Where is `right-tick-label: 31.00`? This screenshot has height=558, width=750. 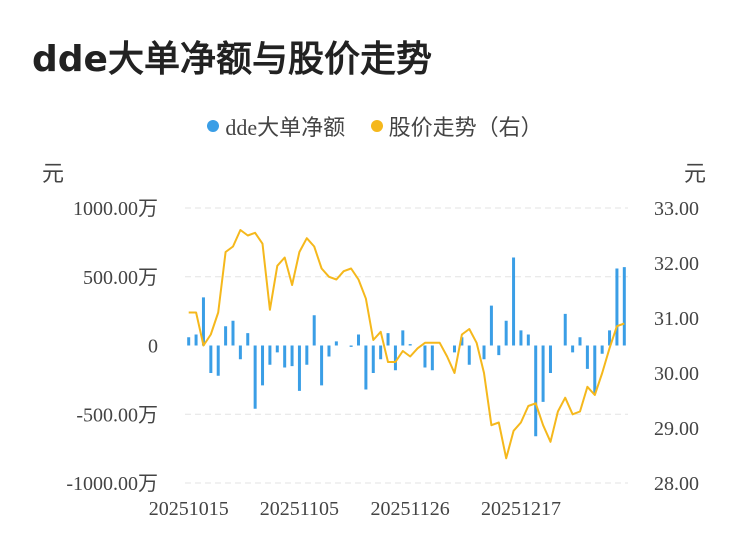 right-tick-label: 31.00 is located at coordinates (676, 319).